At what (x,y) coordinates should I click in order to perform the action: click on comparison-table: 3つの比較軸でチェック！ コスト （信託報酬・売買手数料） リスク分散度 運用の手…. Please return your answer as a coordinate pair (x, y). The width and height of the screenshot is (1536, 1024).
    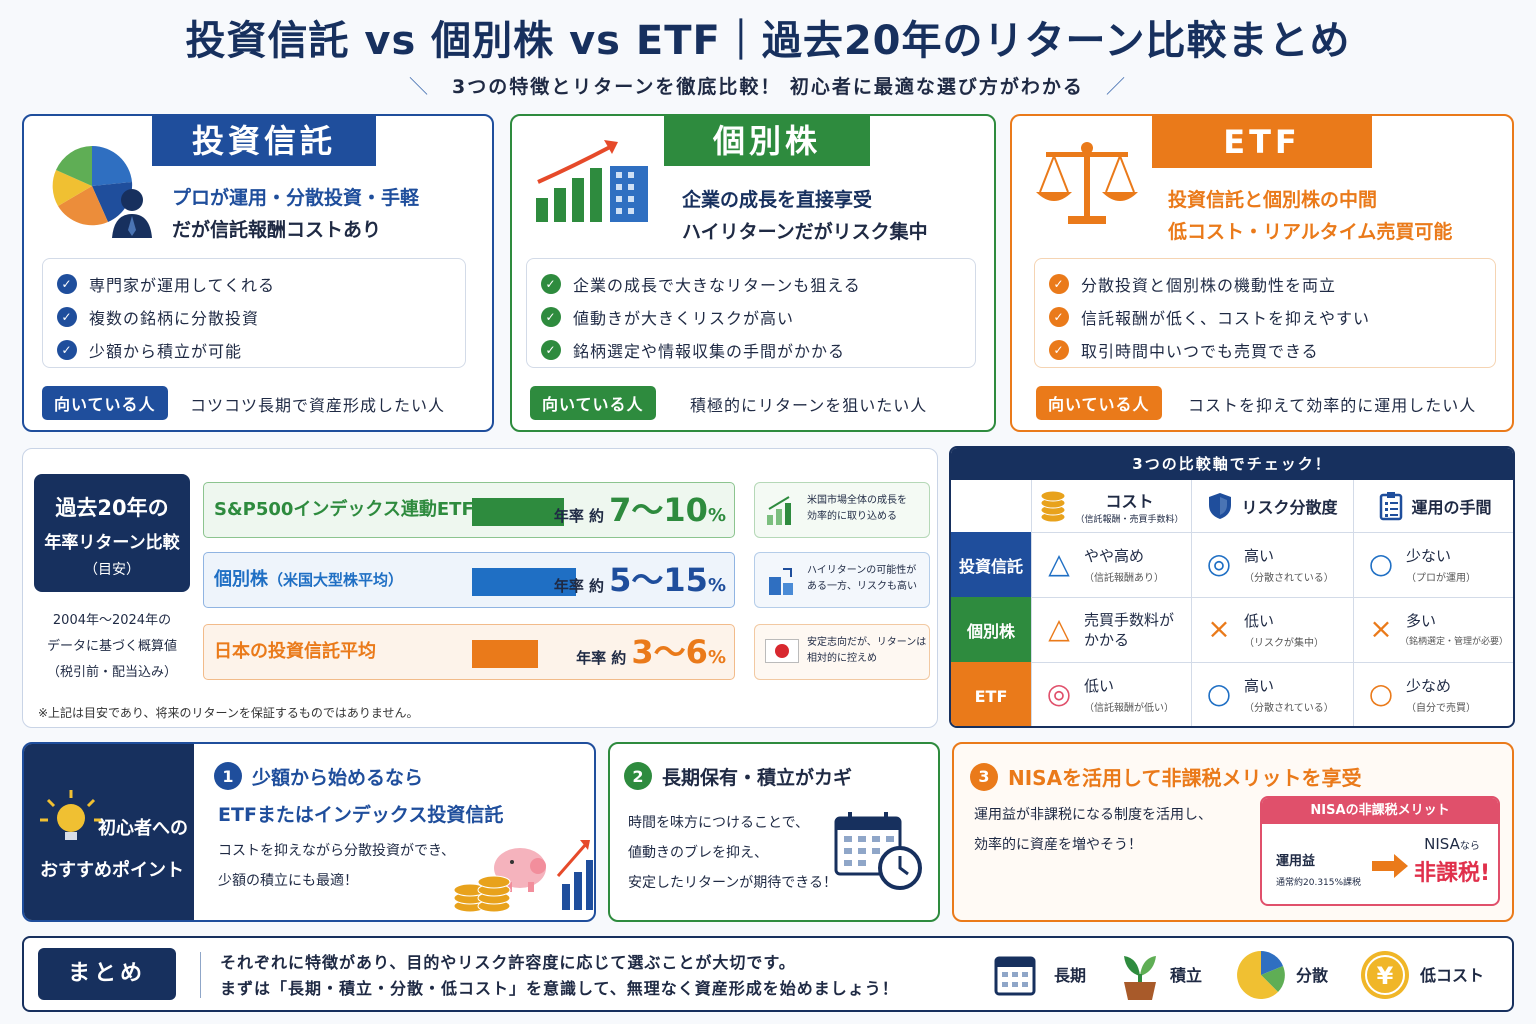
    Looking at the image, I should click on (1232, 587).